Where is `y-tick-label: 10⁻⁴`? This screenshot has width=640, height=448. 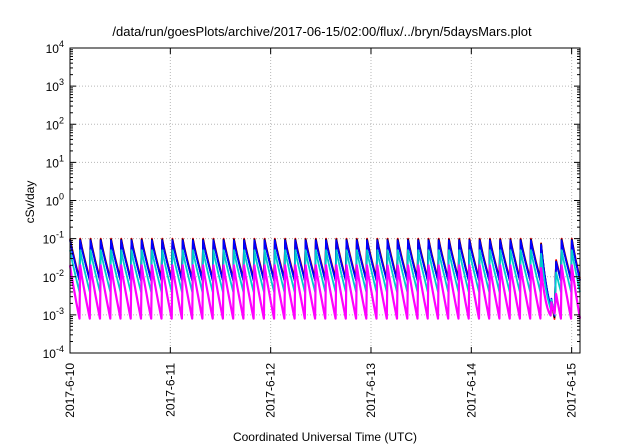
y-tick-label: 10⁻⁴ is located at coordinates (53, 352).